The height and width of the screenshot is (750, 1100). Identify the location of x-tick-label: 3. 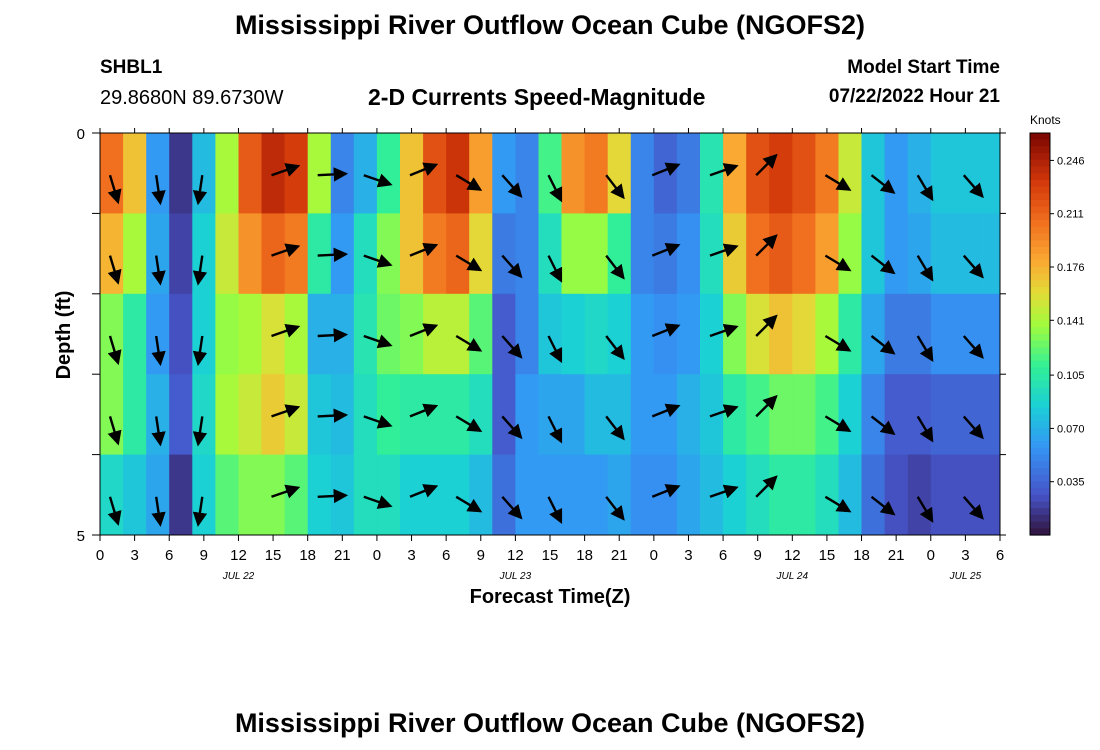
(688, 555).